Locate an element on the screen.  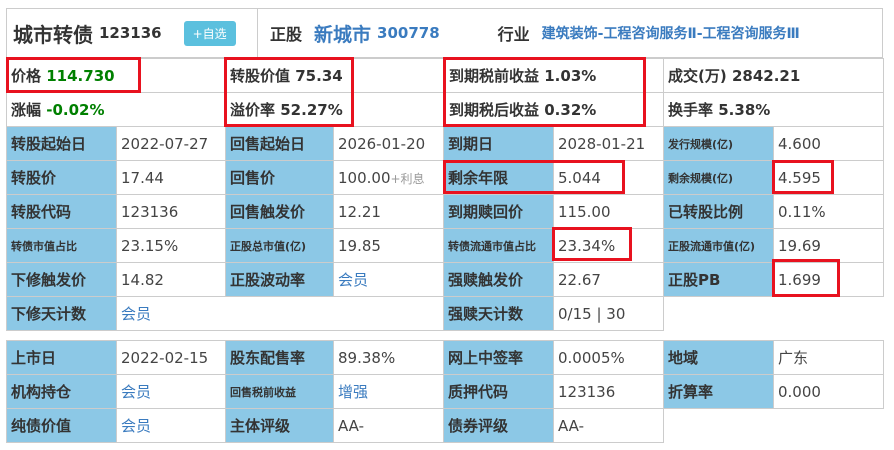
field-label: 转股代码 is located at coordinates (61, 211).